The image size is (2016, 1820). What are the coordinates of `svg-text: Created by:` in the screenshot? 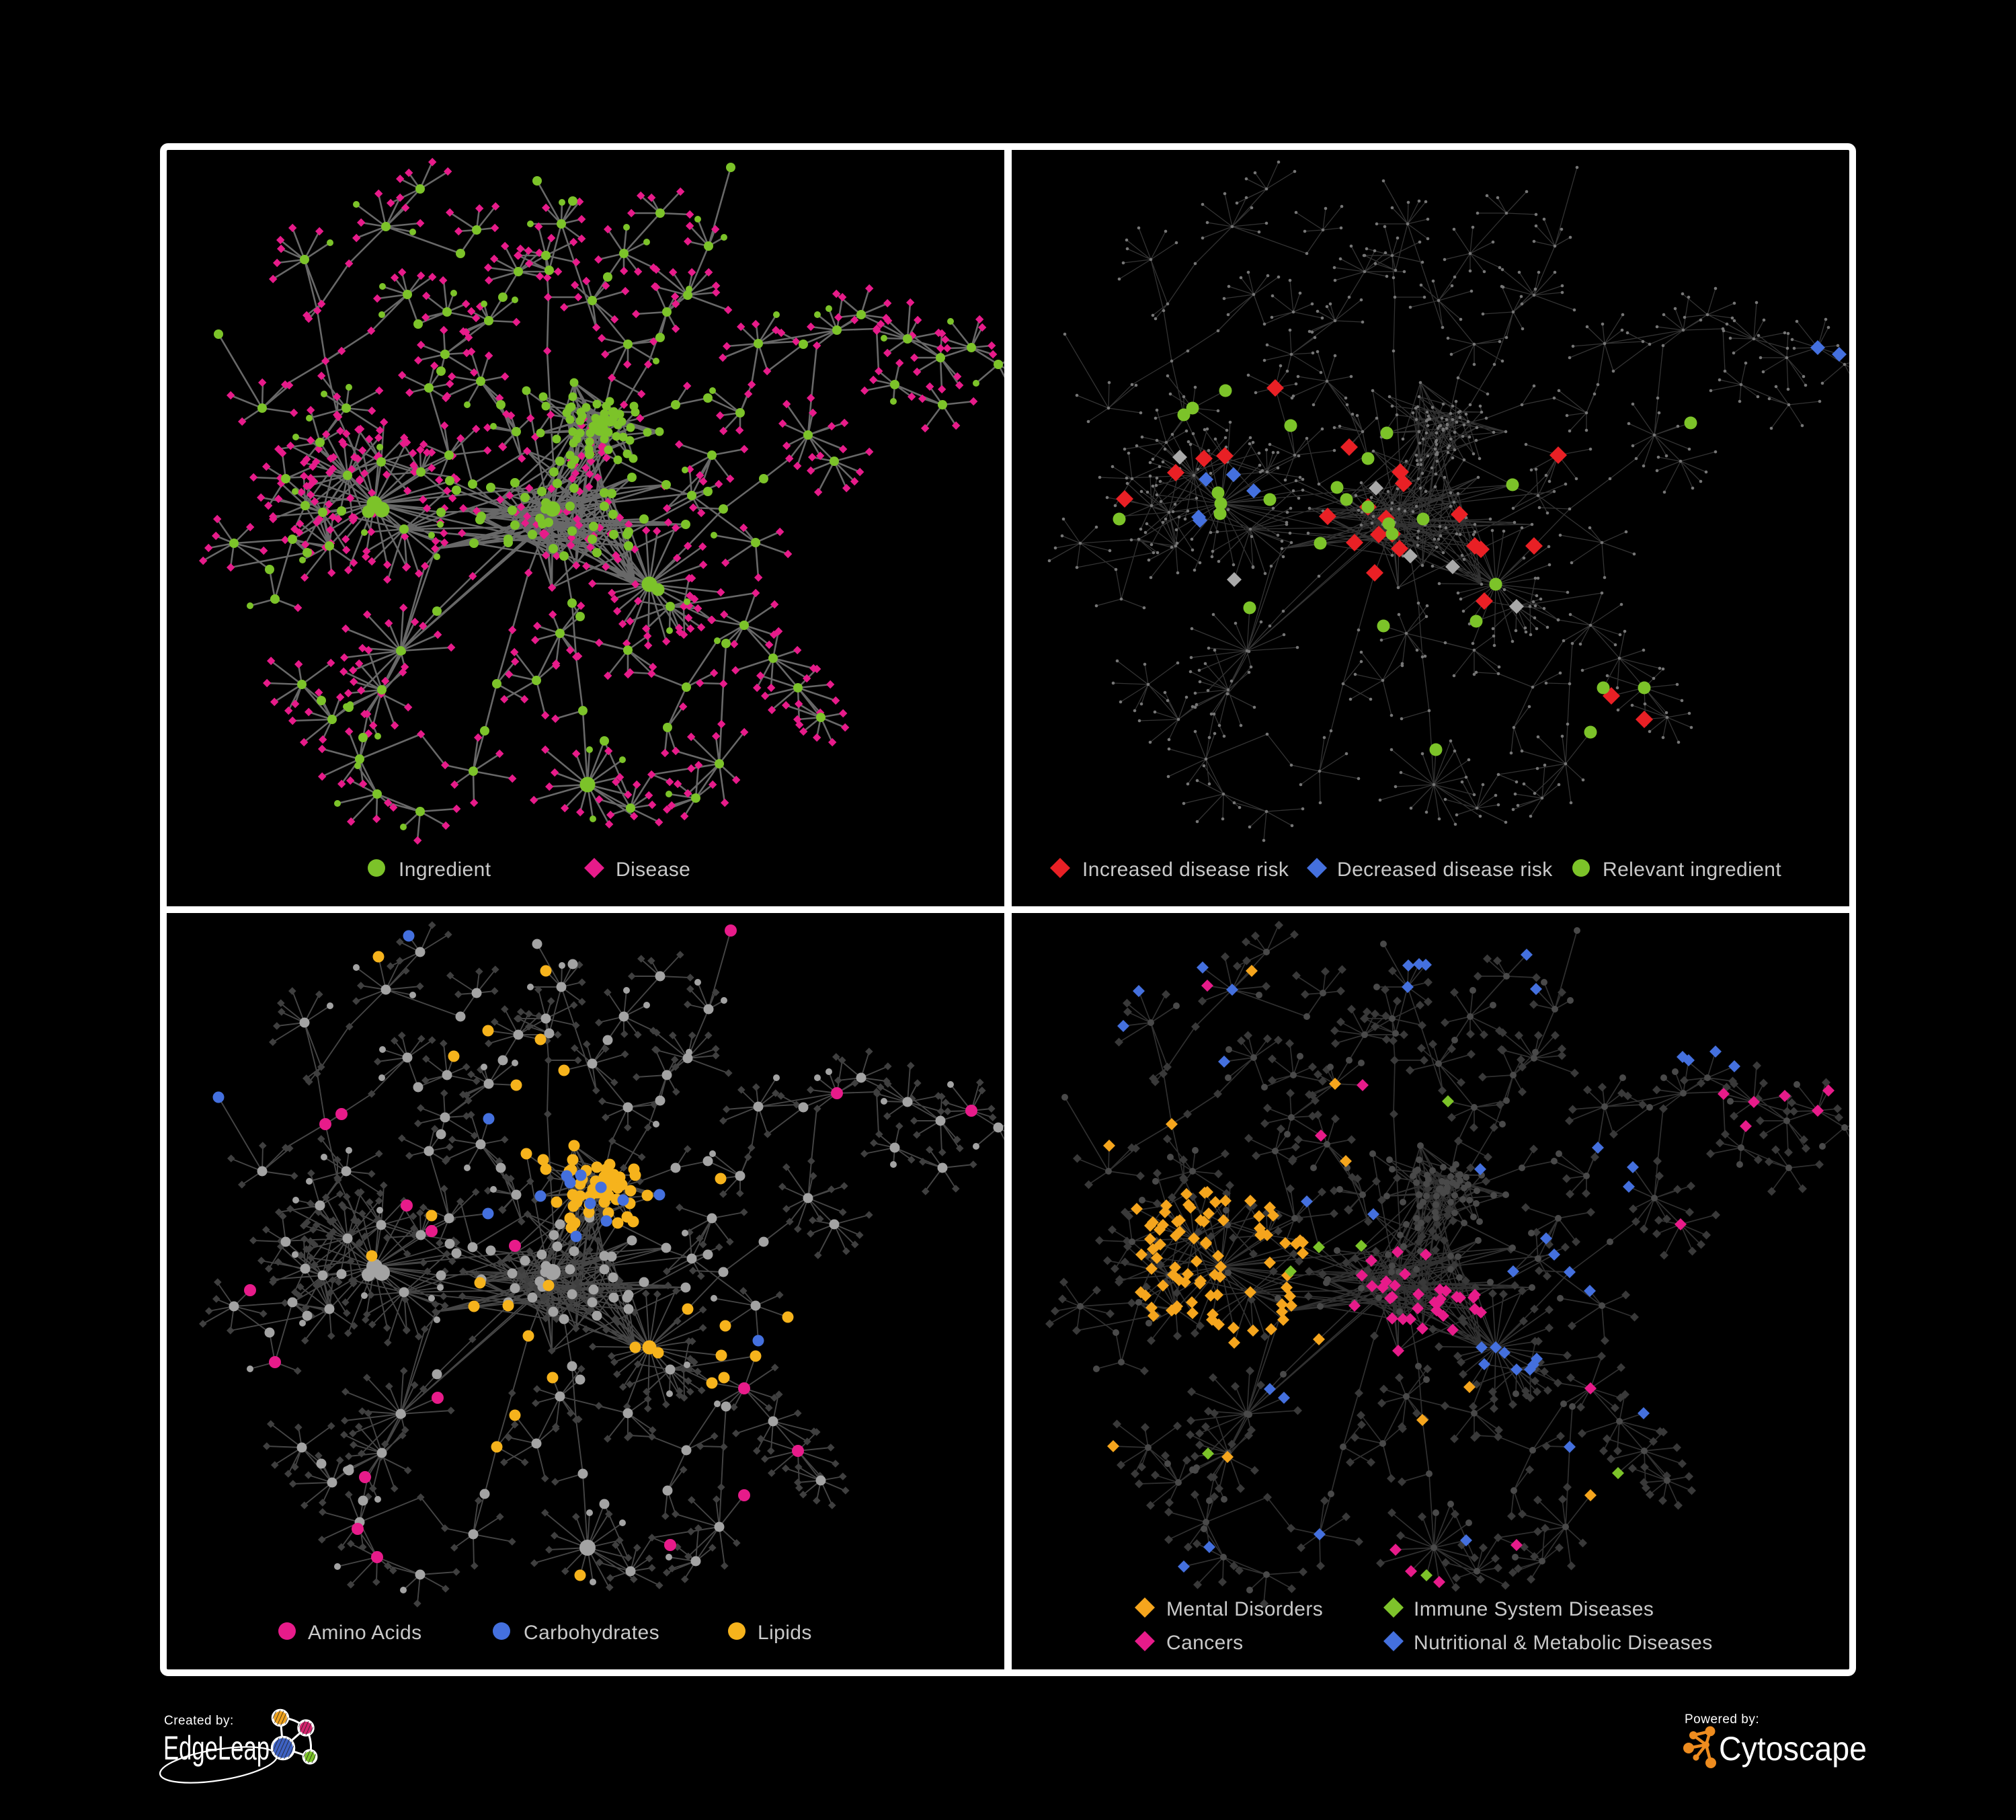 It's located at (199, 1721).